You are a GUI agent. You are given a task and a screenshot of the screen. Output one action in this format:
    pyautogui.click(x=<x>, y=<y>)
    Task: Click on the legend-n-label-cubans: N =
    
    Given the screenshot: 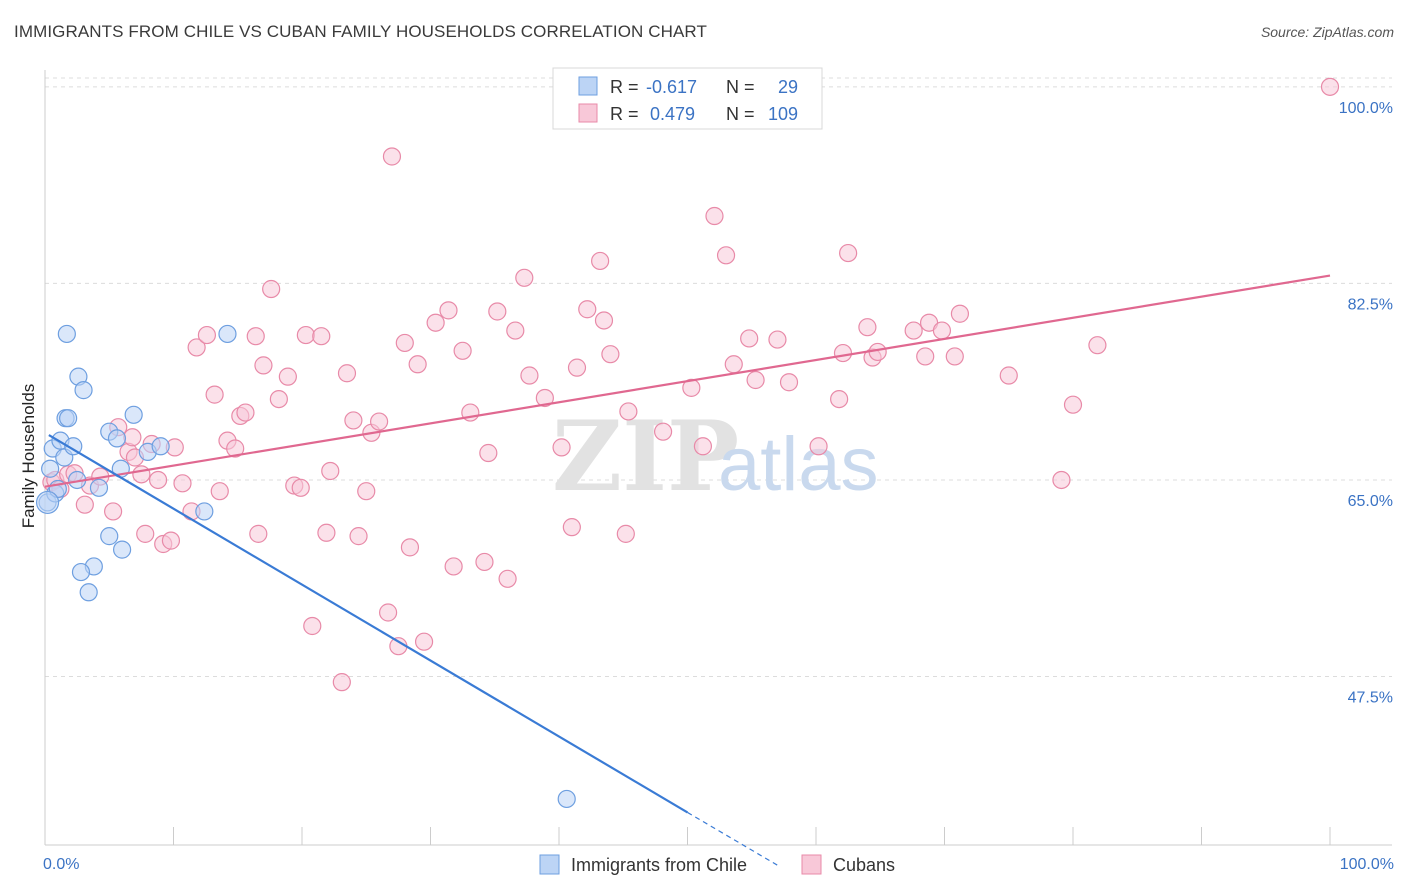 What is the action you would take?
    pyautogui.click(x=740, y=114)
    